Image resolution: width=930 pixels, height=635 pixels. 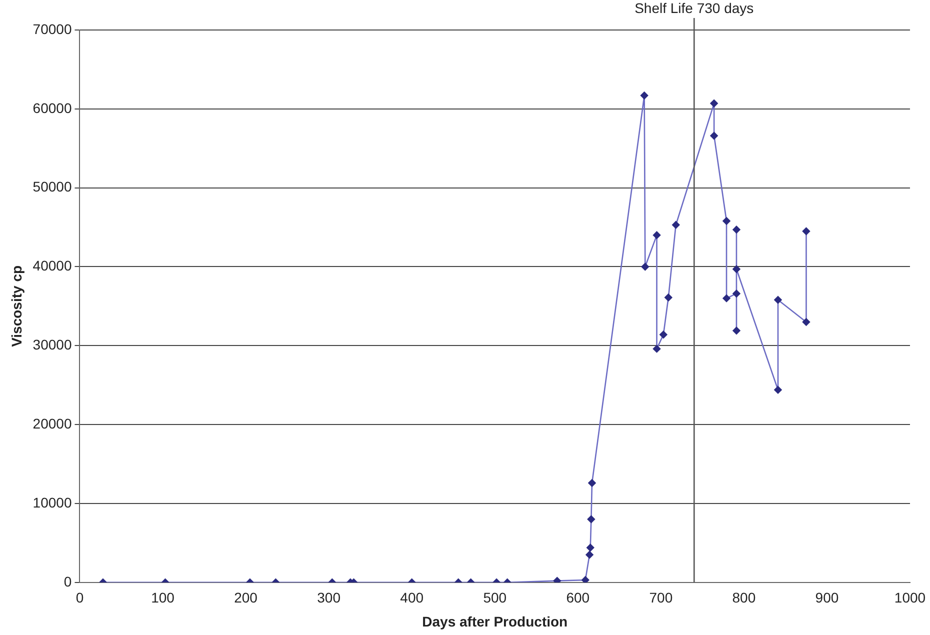 What do you see at coordinates (52, 502) in the screenshot?
I see `y-tick-label: 10000` at bounding box center [52, 502].